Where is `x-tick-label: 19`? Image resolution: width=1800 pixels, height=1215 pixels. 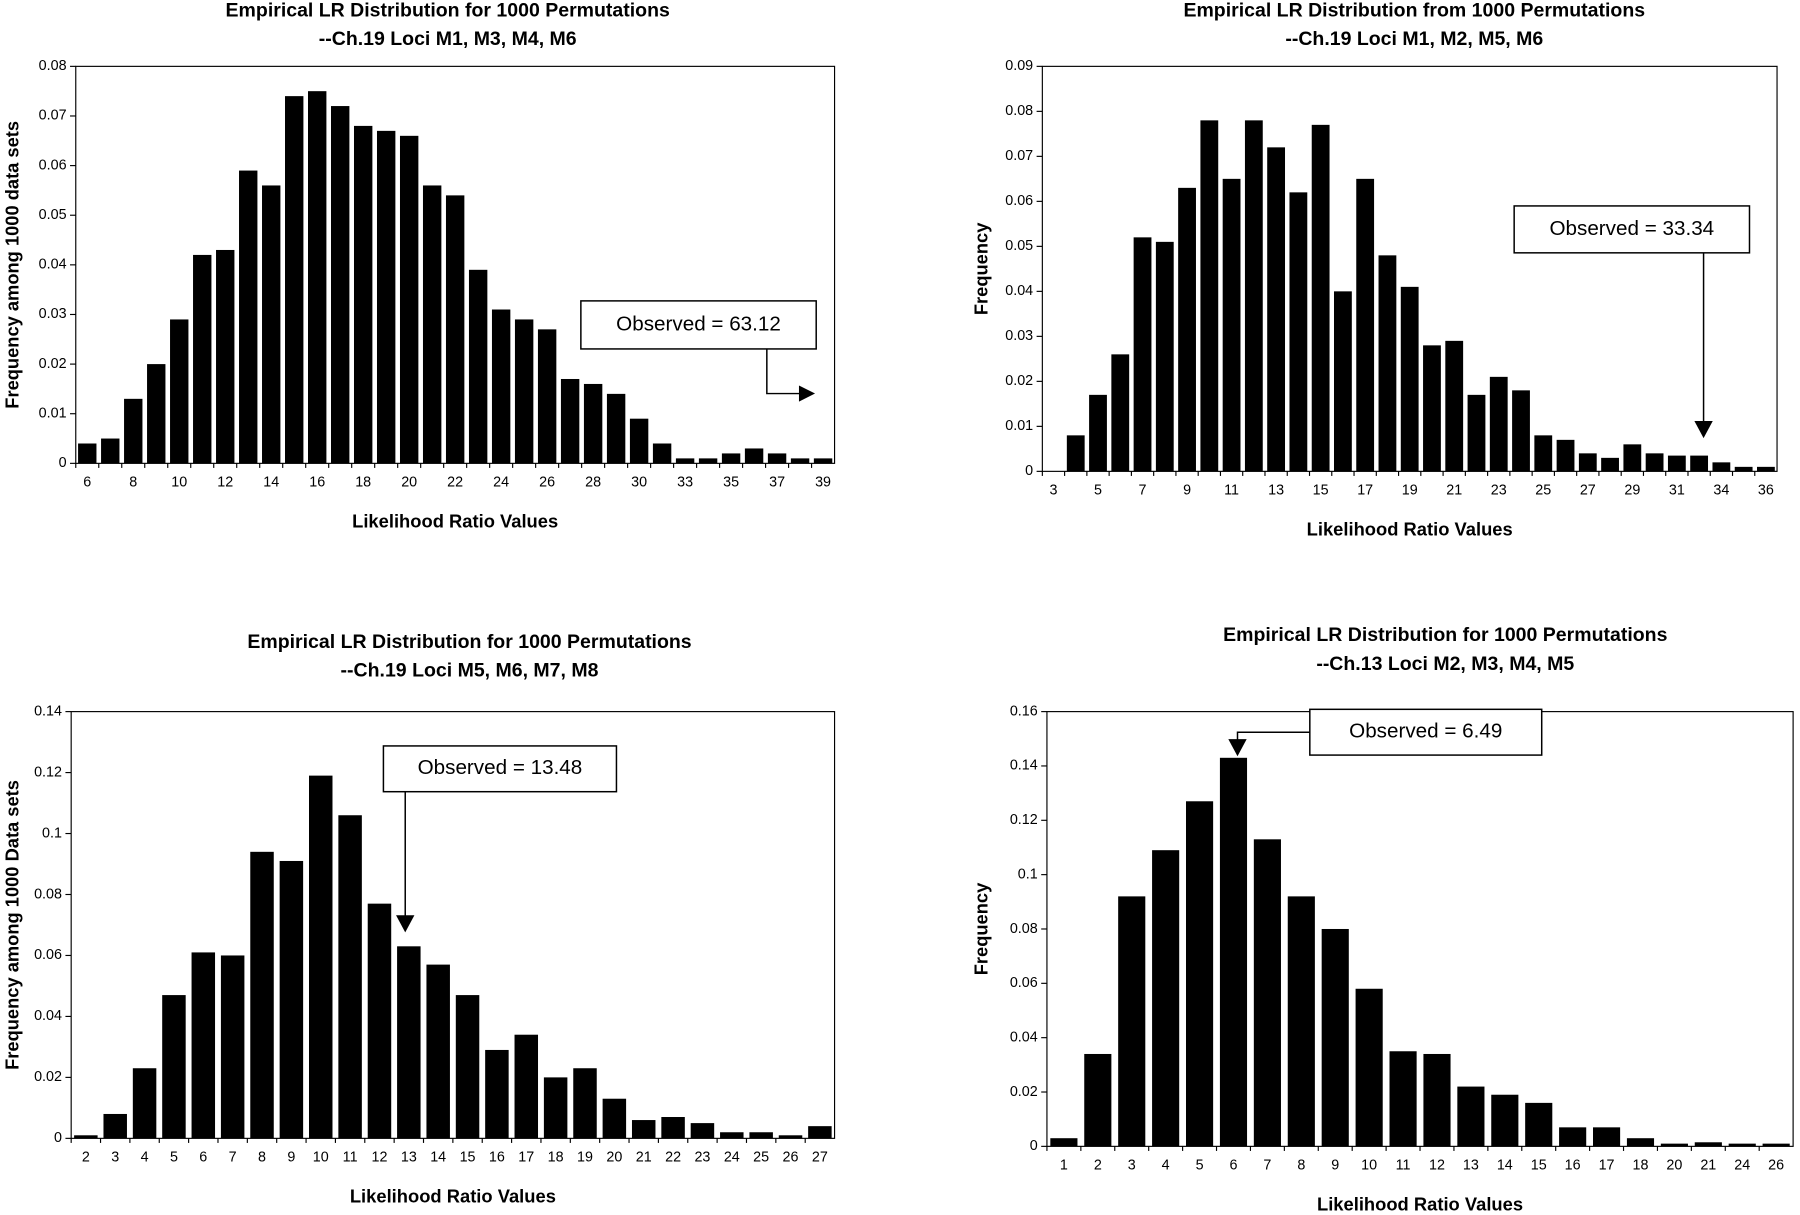 x-tick-label: 19 is located at coordinates (1410, 491).